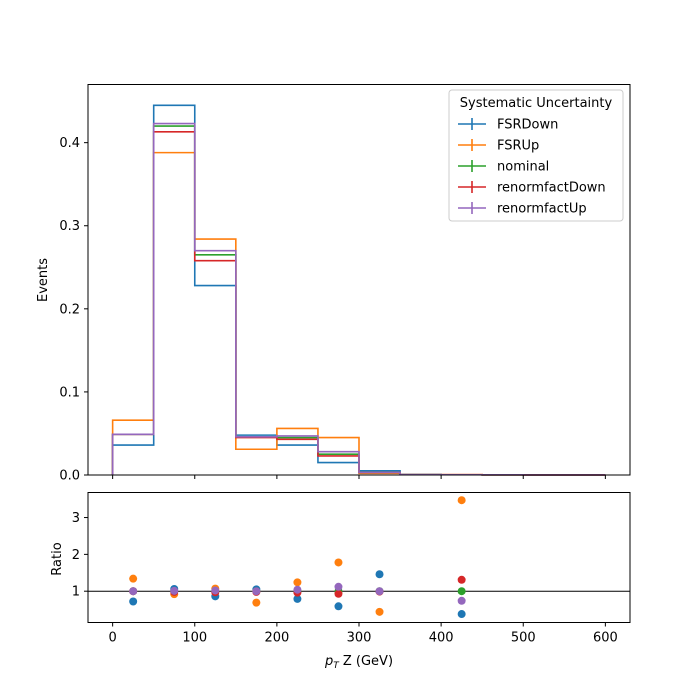  I want to click on main-y-ticks: 0.0 0.1 0.2 0.3 0.4, so click(73, 310).